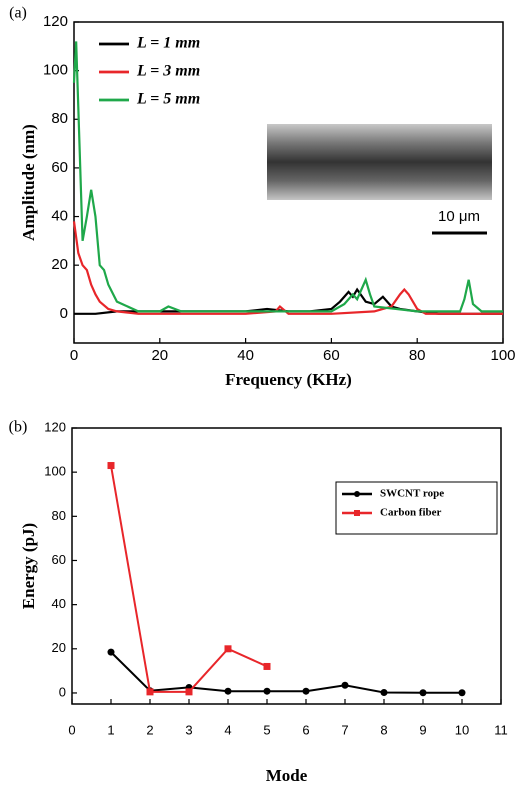 This screenshot has width=519, height=790. Describe the element at coordinates (502, 355) in the screenshot. I see `x-tick-label: 100` at that location.